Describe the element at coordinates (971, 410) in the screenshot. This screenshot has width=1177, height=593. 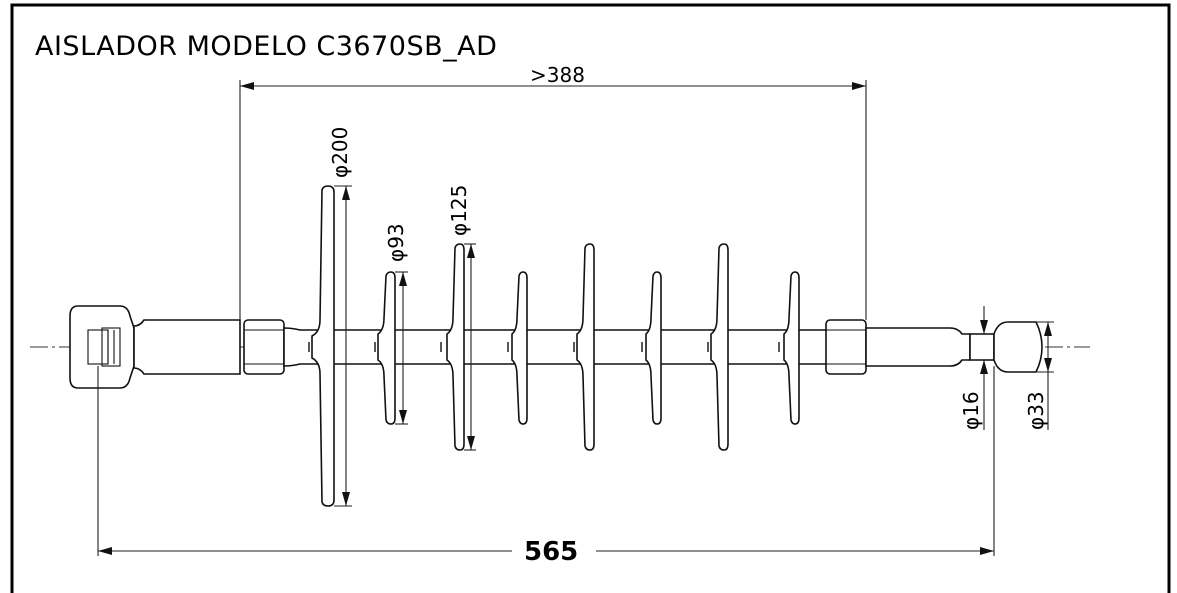
I see `dim-pin-label: φ16` at that location.